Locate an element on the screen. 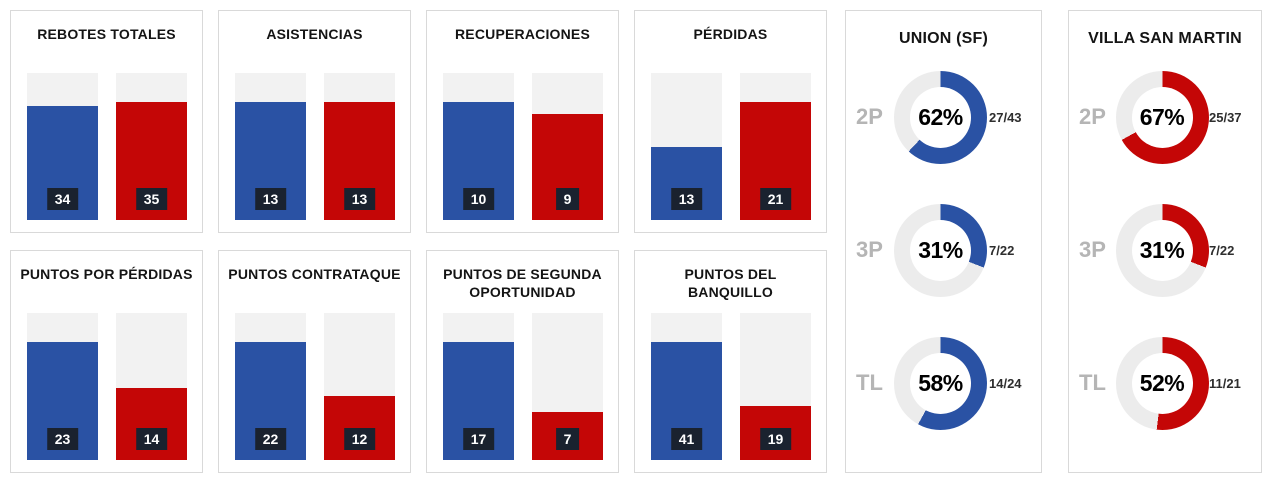 The image size is (1281, 493). away-bar-value: 12 is located at coordinates (359, 439).